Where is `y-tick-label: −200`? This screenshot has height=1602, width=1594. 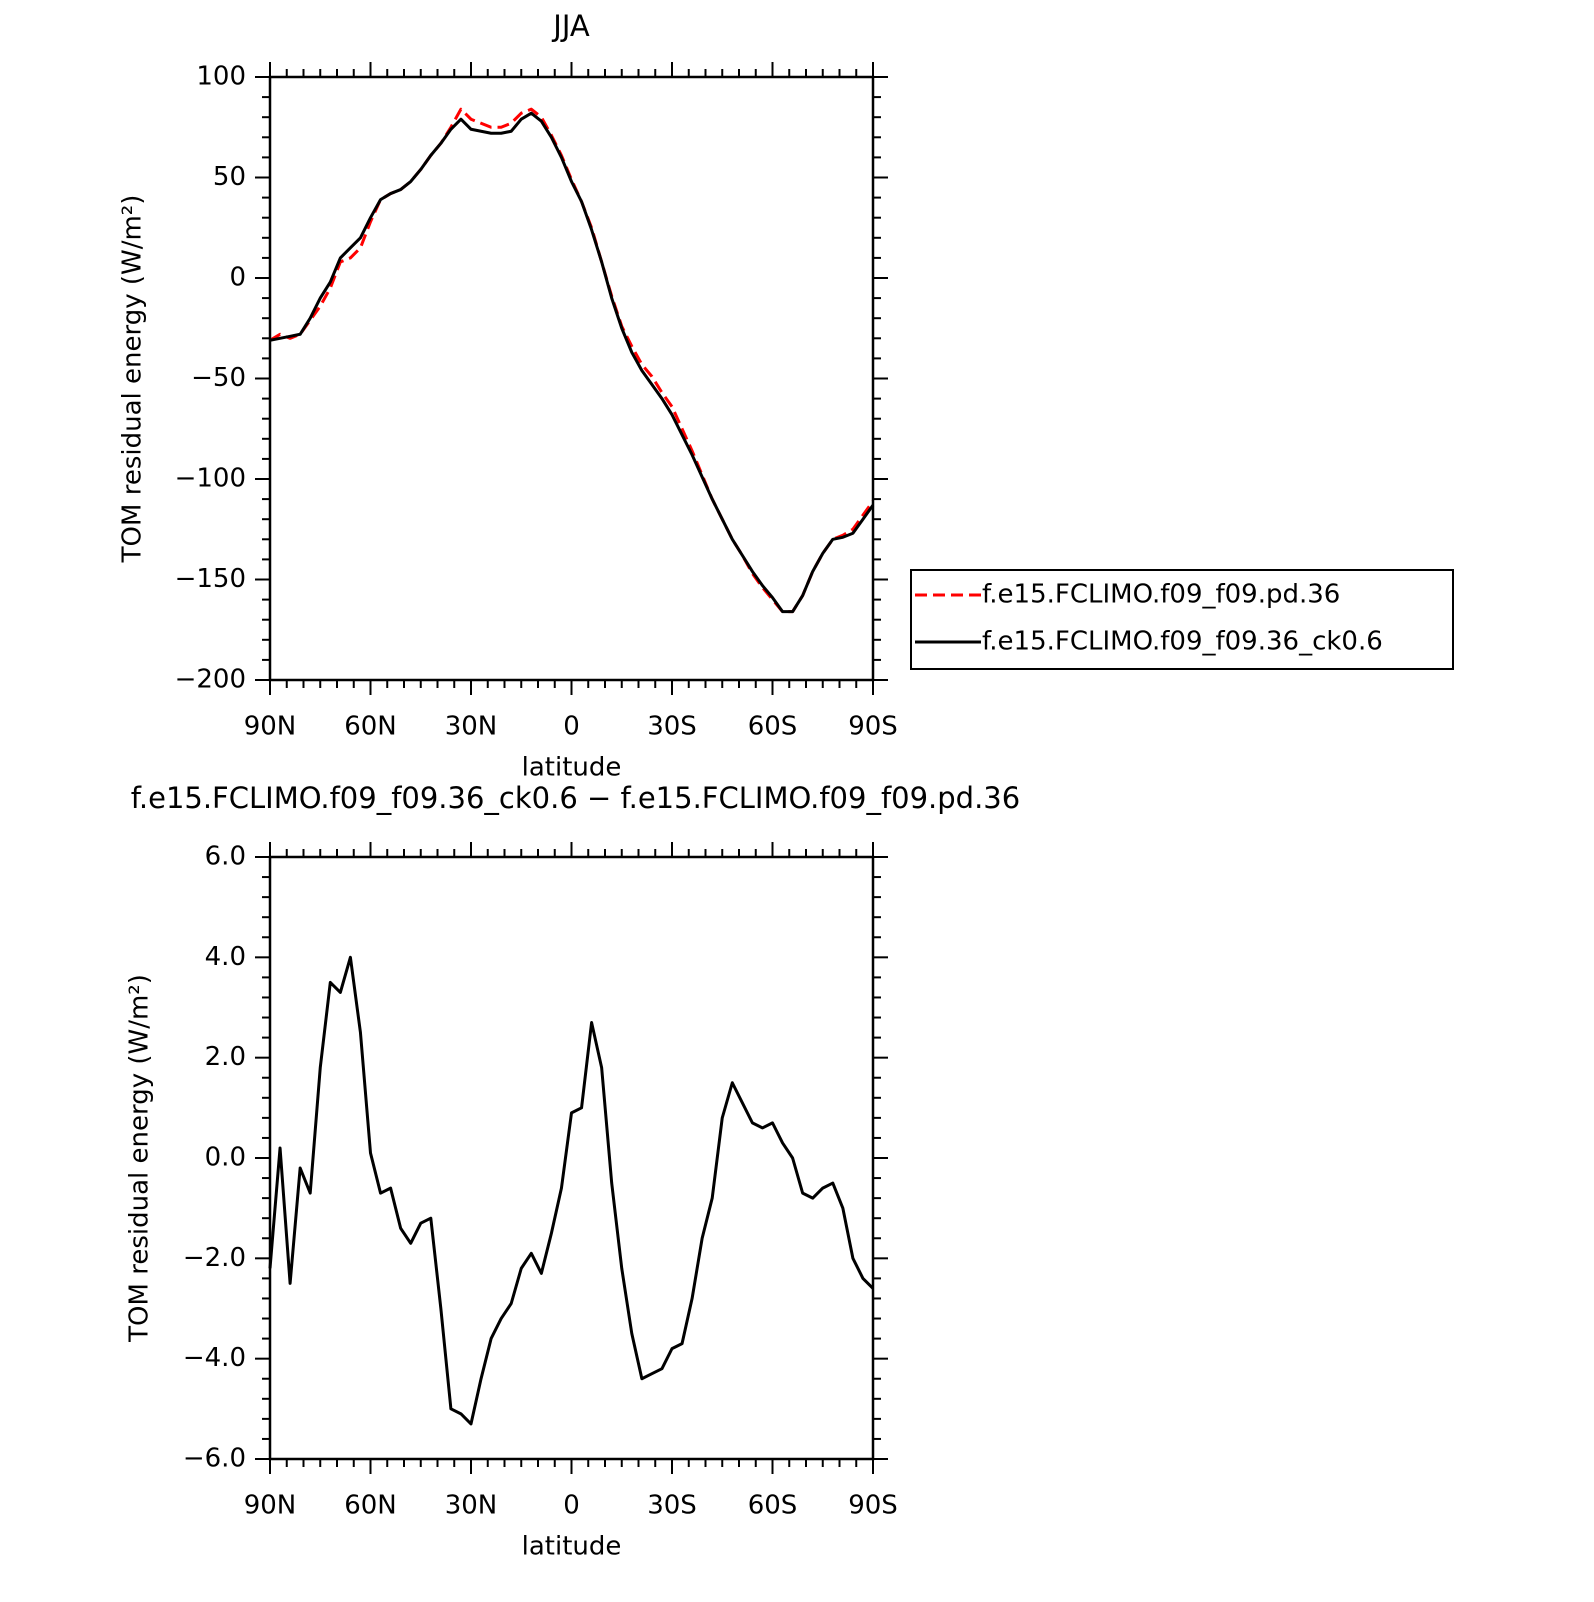 y-tick-label: −200 is located at coordinates (210, 680).